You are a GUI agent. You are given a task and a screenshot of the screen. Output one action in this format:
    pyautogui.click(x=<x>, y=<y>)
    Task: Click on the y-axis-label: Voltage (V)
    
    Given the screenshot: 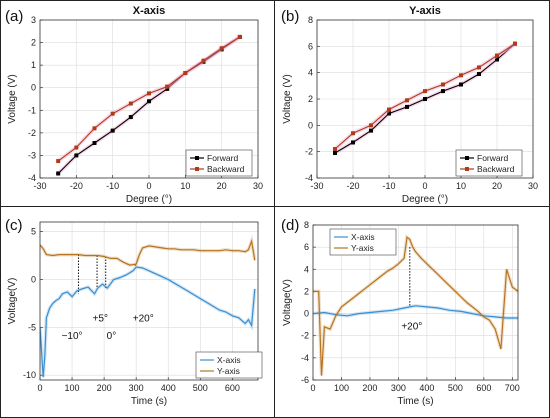 What is the action you would take?
    pyautogui.click(x=287, y=98)
    